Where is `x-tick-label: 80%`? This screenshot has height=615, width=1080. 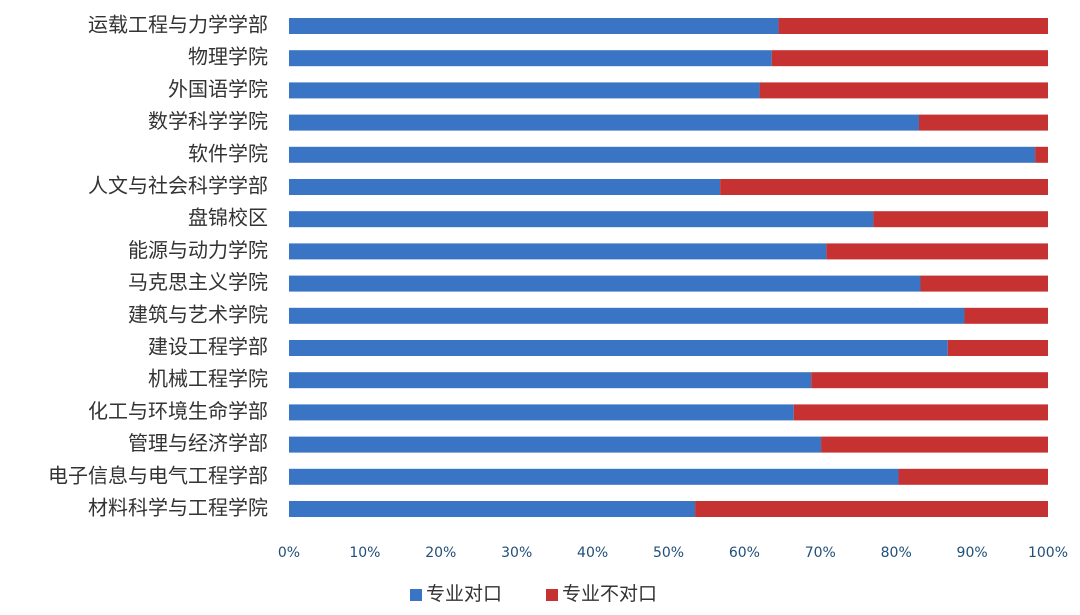
x-tick-label: 80% is located at coordinates (896, 553).